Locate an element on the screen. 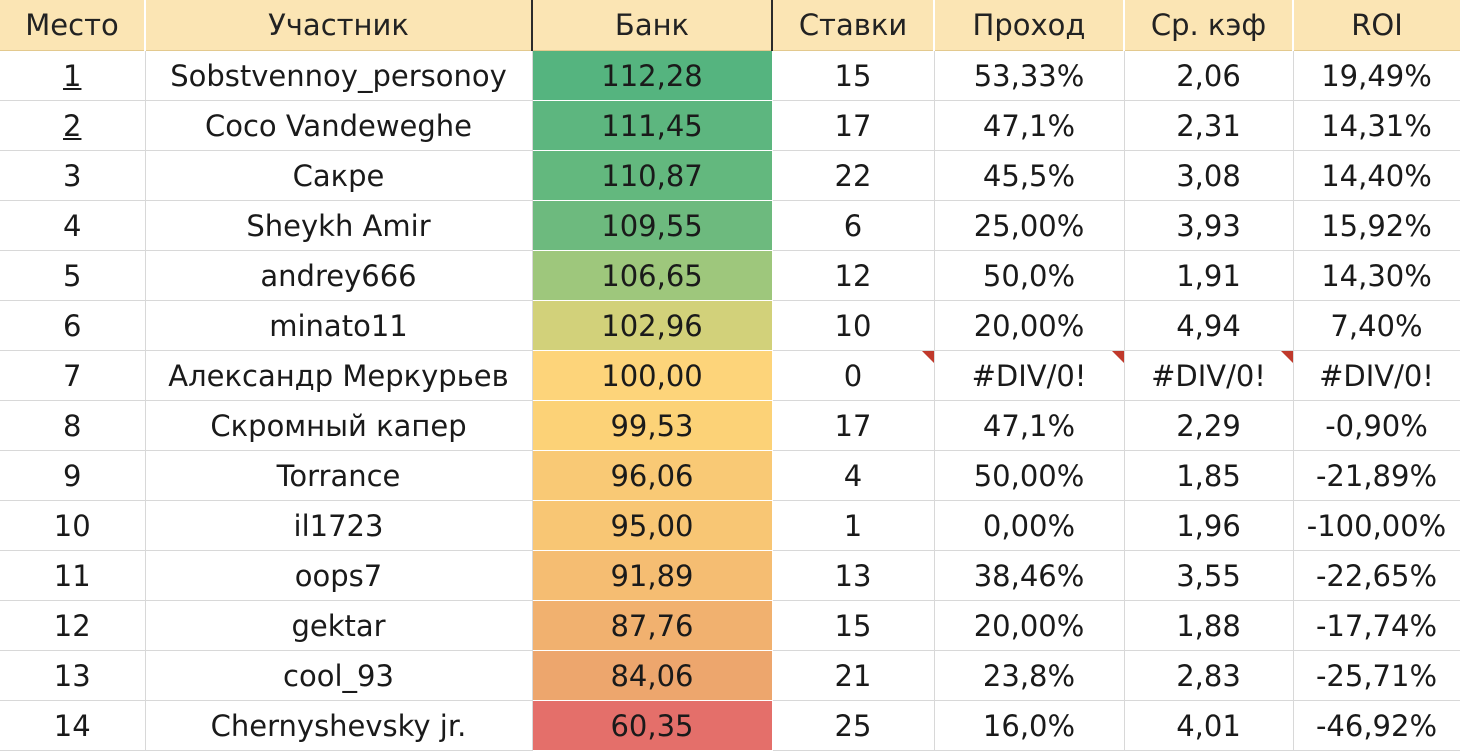 The width and height of the screenshot is (1460, 756). participant-cell: Chernyshevsky jr. is located at coordinates (339, 725).